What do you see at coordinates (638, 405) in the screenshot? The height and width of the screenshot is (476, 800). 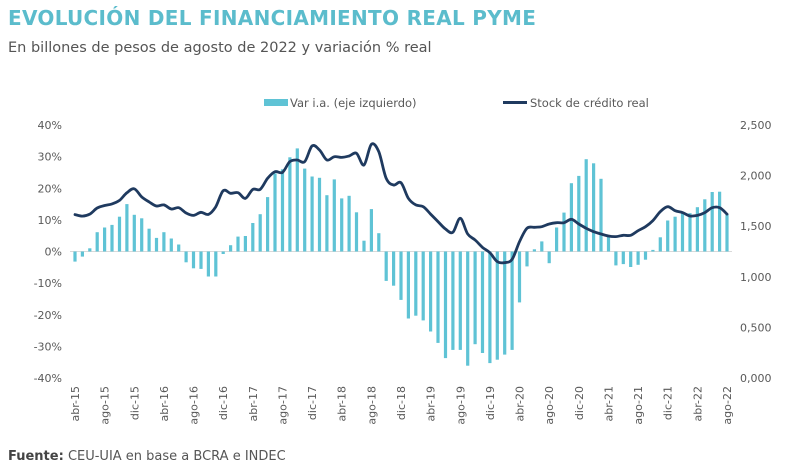 I see `x-tick-label: ago-21` at bounding box center [638, 405].